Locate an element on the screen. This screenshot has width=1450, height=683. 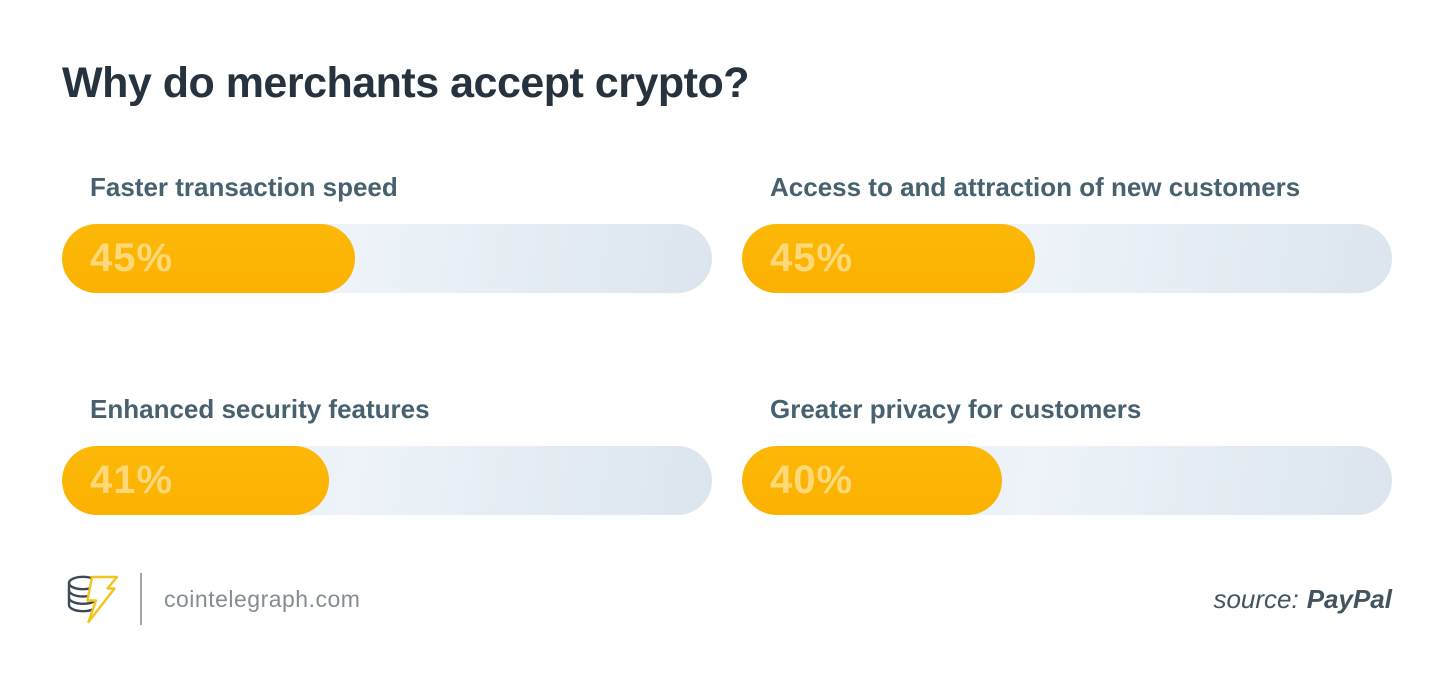
bar-group-faster-transaction-speed: Faster transaction speed 45% is located at coordinates (387, 233).